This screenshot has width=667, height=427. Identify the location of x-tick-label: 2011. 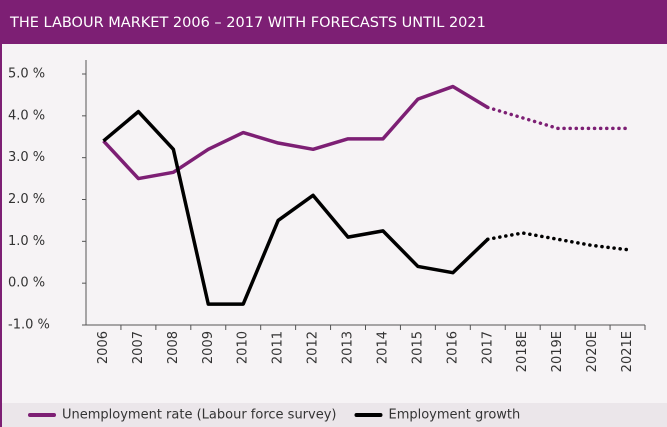
(278, 347).